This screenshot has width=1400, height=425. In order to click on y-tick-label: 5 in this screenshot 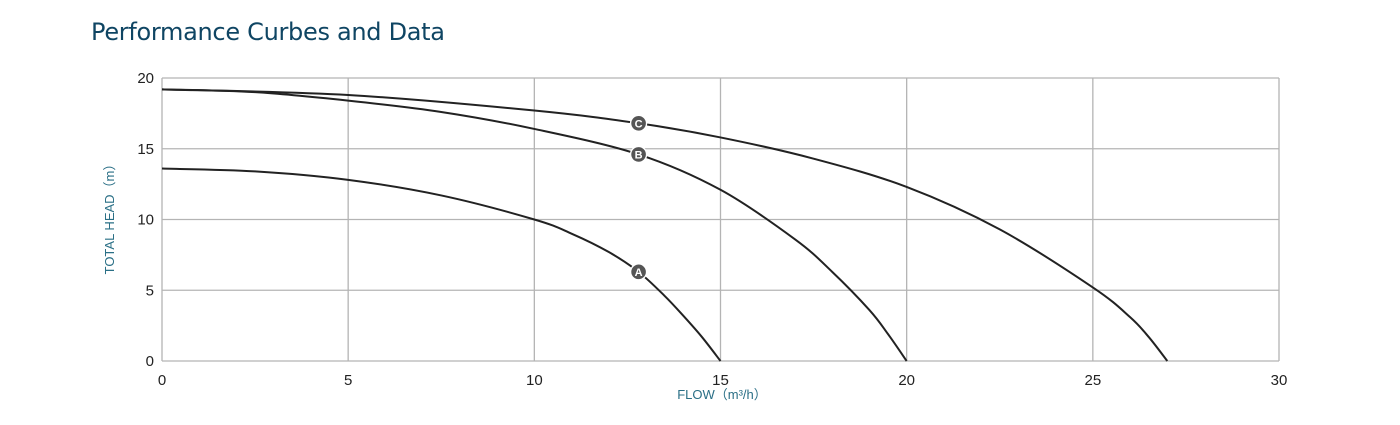, I will do `click(150, 290)`.